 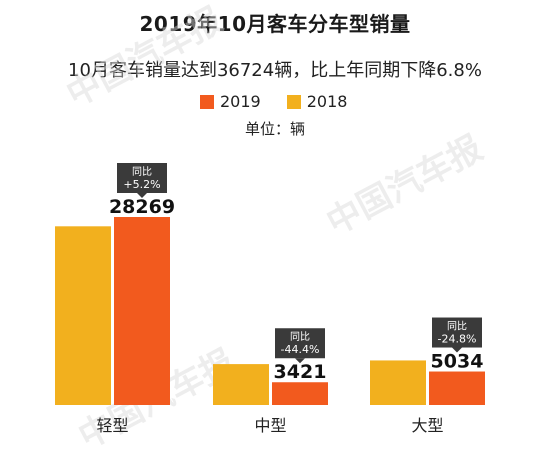 I want to click on yoy-badge-value-1: -44.4%, so click(x=300, y=349).